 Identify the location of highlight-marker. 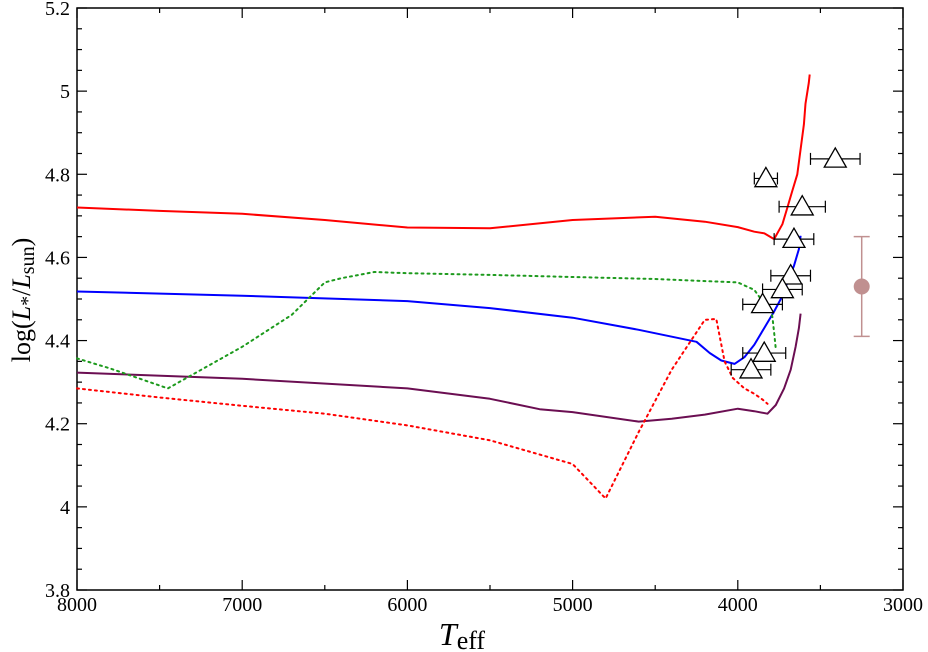
(861, 286).